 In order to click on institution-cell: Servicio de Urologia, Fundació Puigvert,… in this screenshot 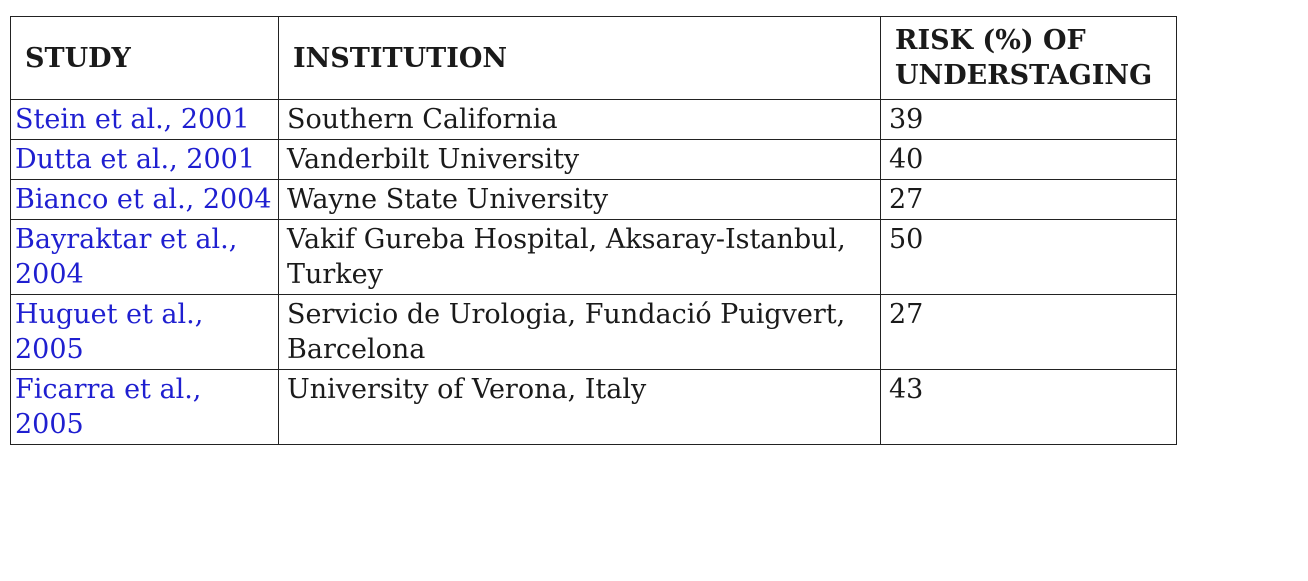, I will do `click(579, 332)`.